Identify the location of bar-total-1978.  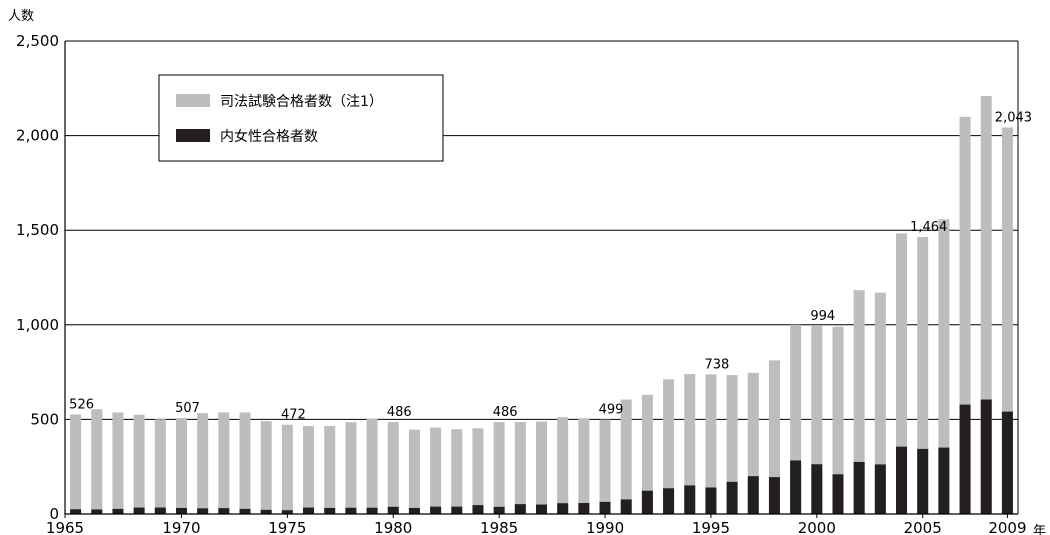
(351, 468).